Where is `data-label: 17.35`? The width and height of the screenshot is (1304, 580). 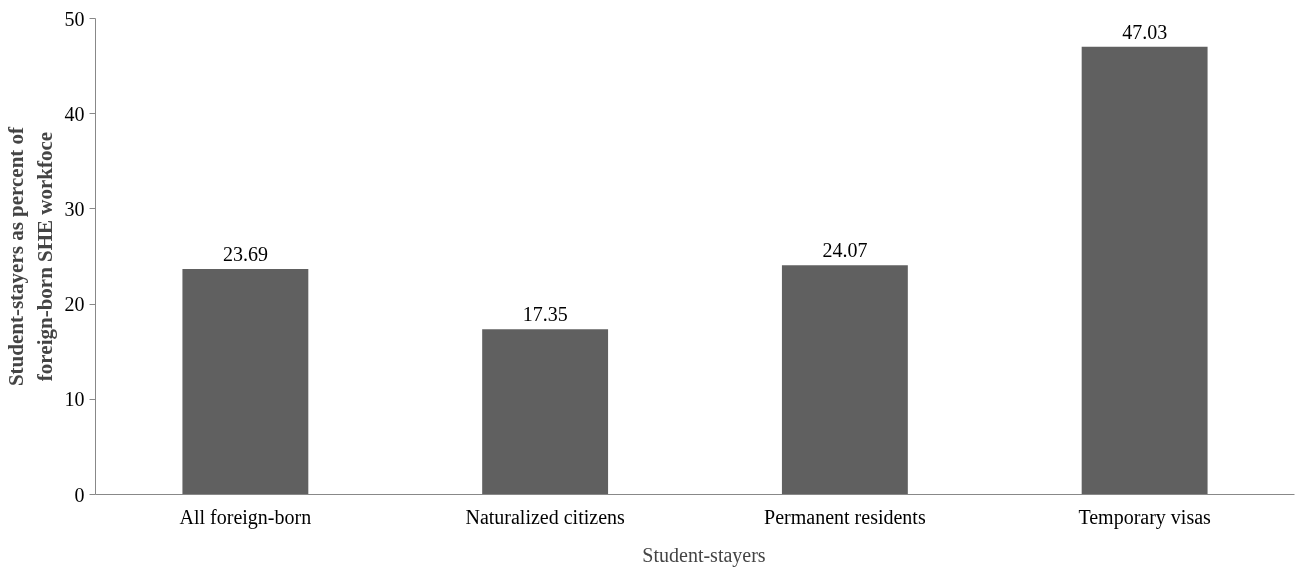 data-label: 17.35 is located at coordinates (545, 314).